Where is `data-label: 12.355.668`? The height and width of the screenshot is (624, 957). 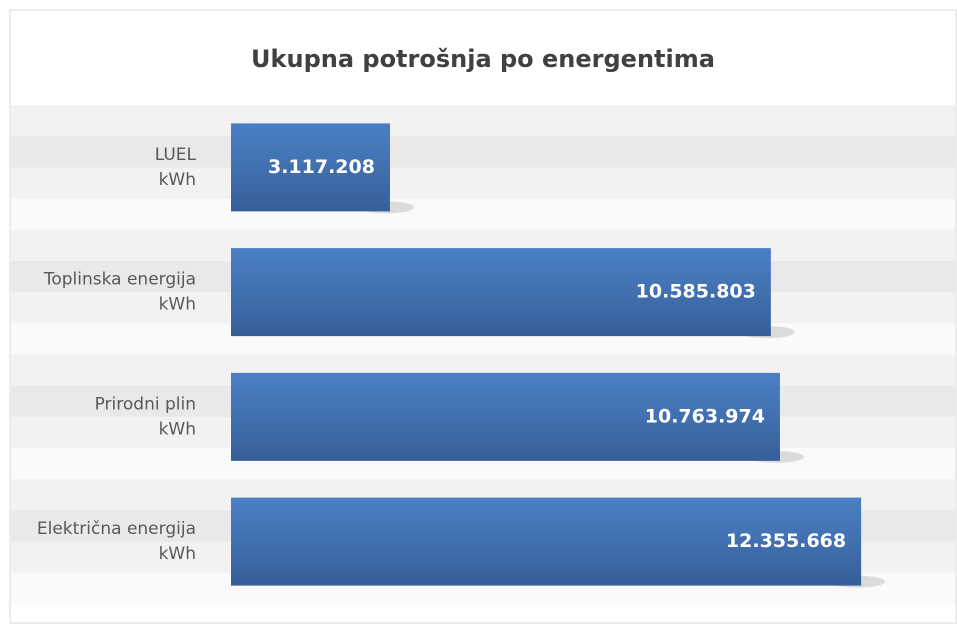
data-label: 12.355.668 is located at coordinates (786, 541).